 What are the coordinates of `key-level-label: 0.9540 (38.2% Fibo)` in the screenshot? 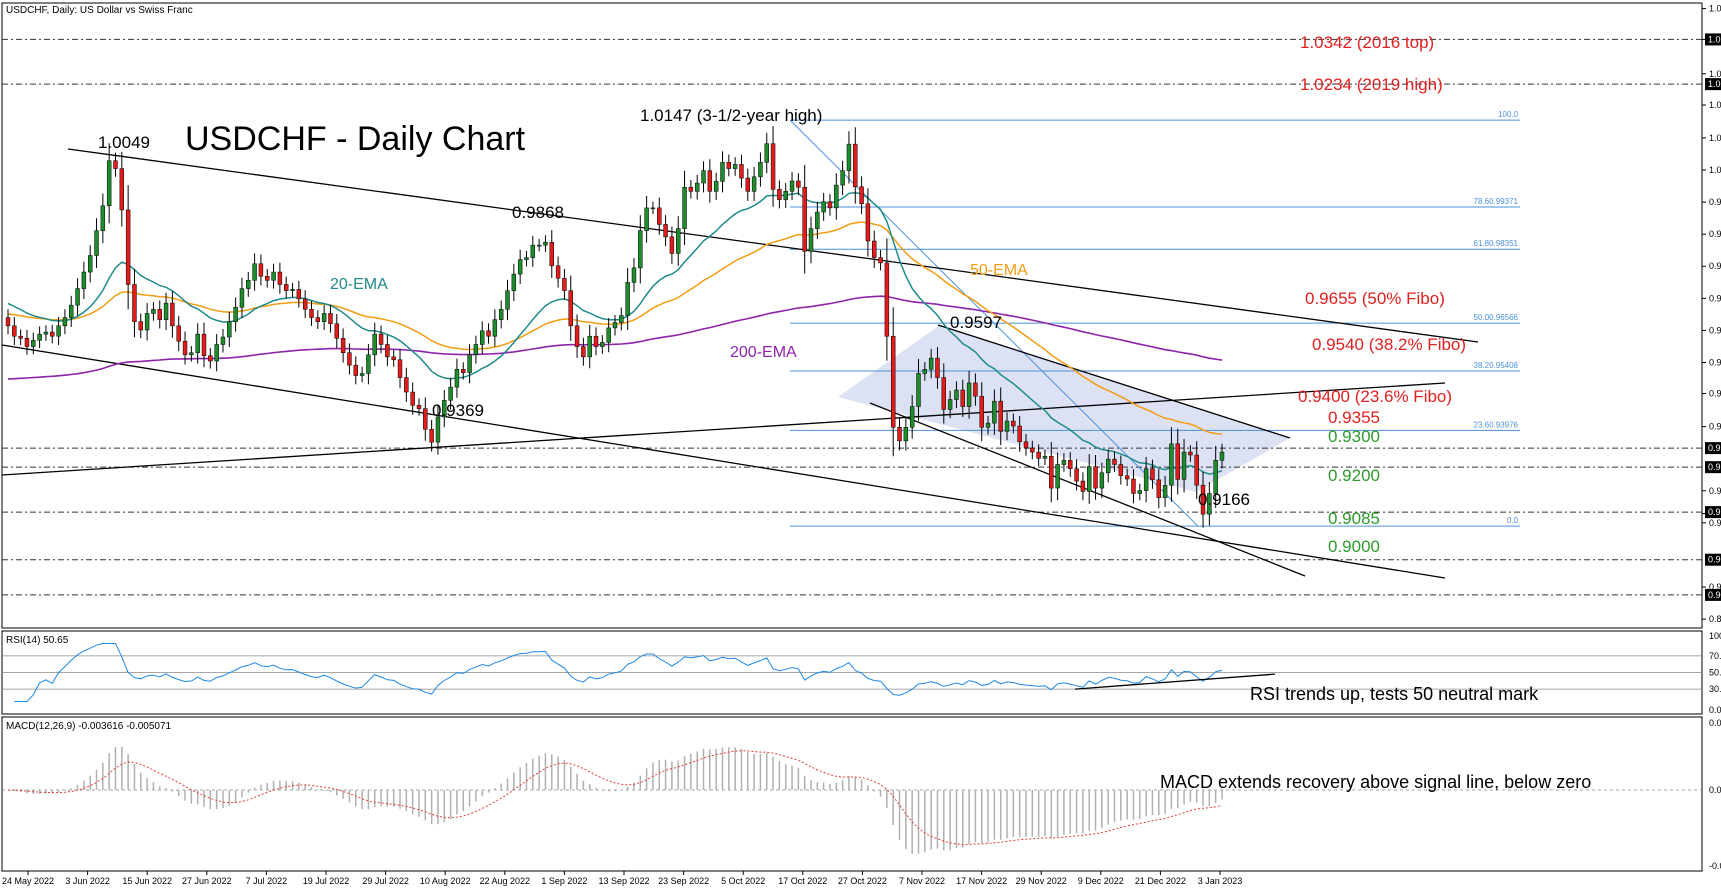 It's located at (1389, 344).